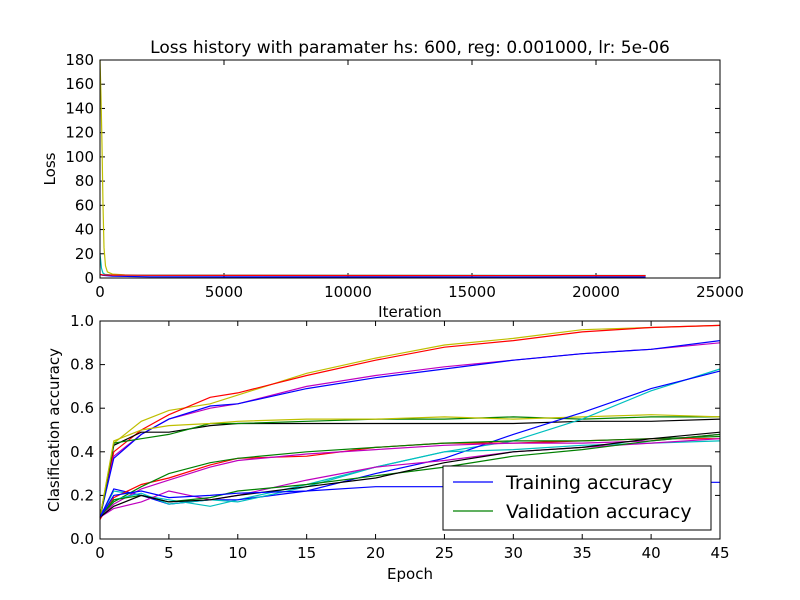  Describe the element at coordinates (79, 133) in the screenshot. I see `y-tick-label: 120` at that location.